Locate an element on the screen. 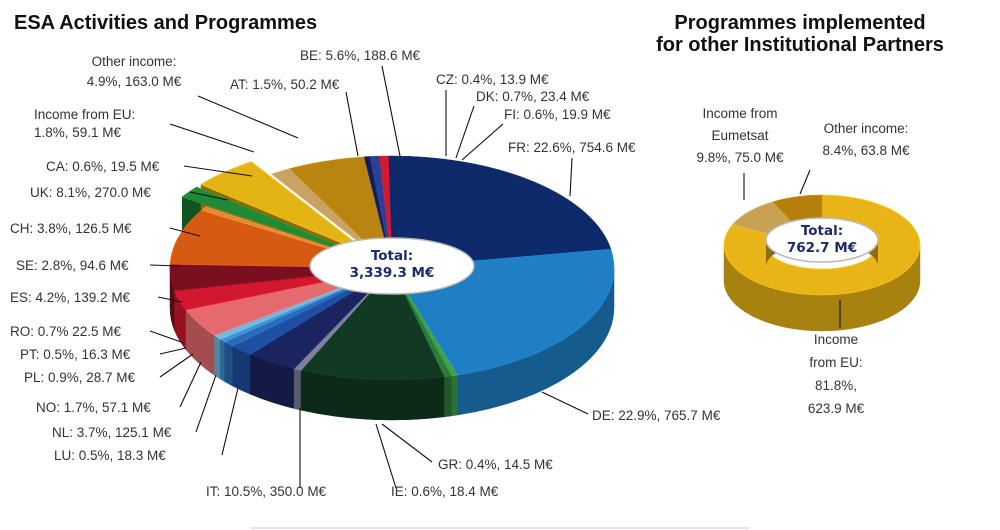 This screenshot has height=530, width=1000. total-badge-partners: Total: 762.7 M€ is located at coordinates (822, 240).